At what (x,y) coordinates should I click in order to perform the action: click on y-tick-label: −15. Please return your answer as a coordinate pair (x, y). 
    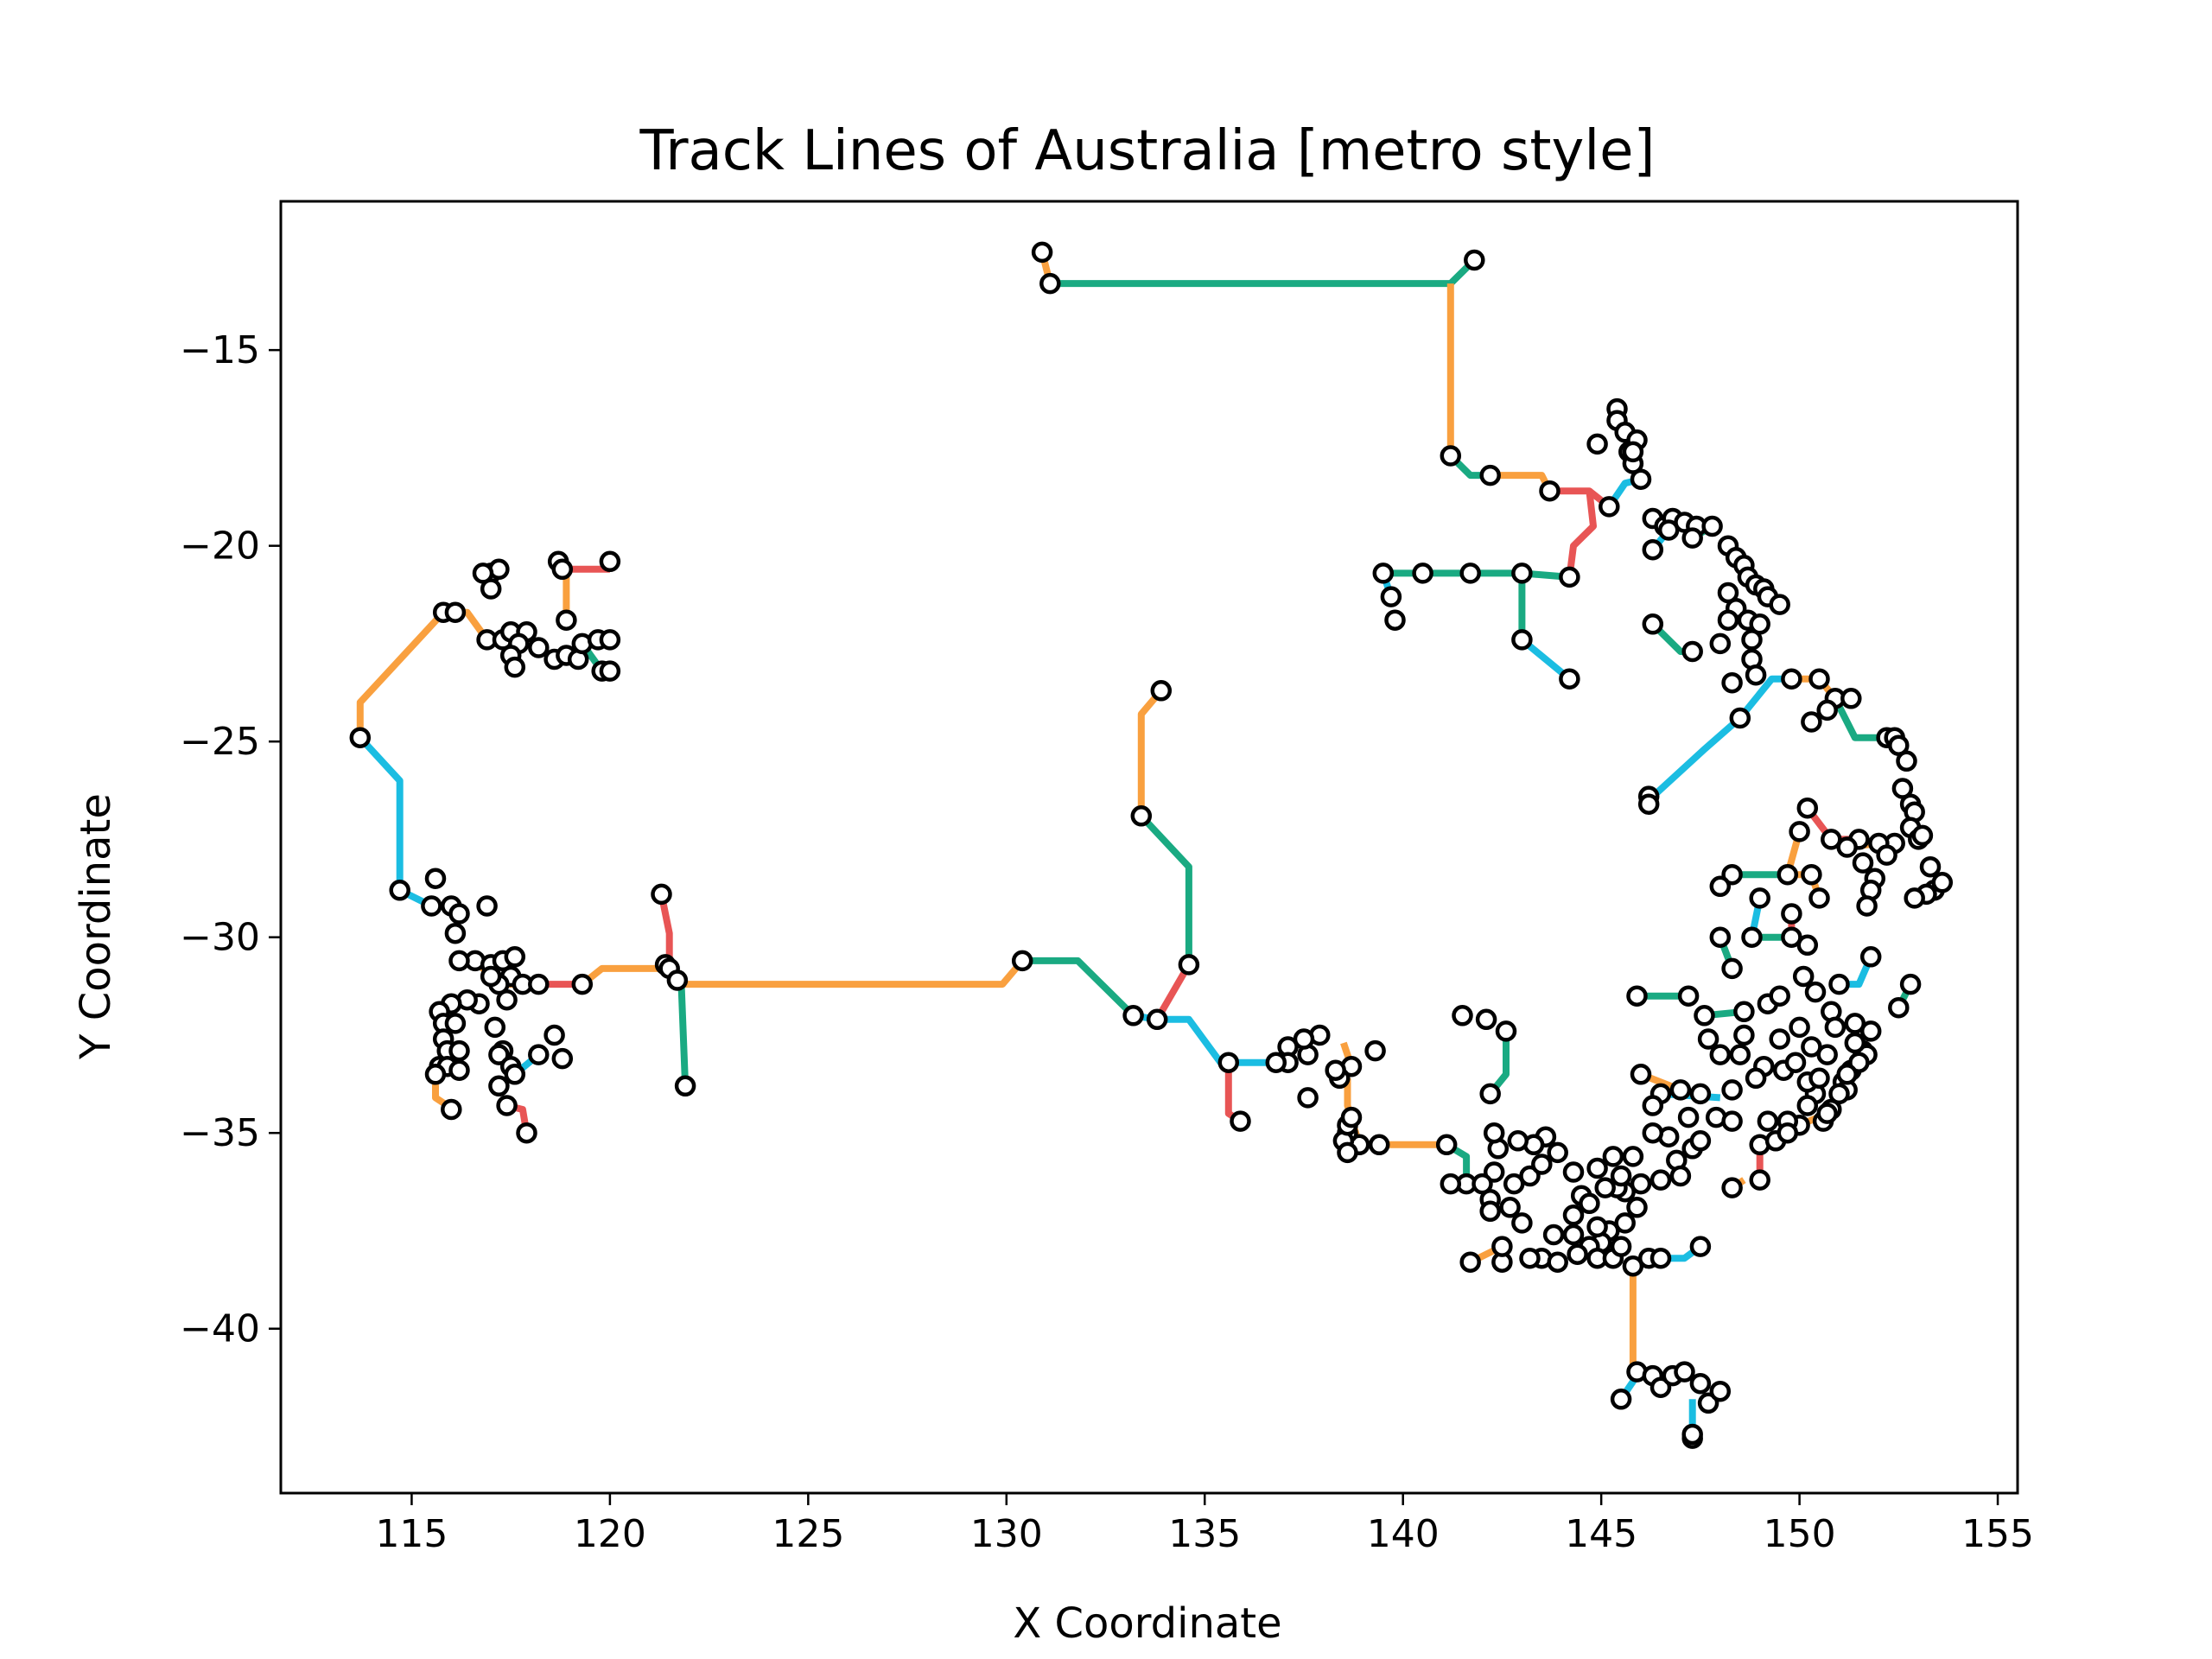
    Looking at the image, I should click on (220, 350).